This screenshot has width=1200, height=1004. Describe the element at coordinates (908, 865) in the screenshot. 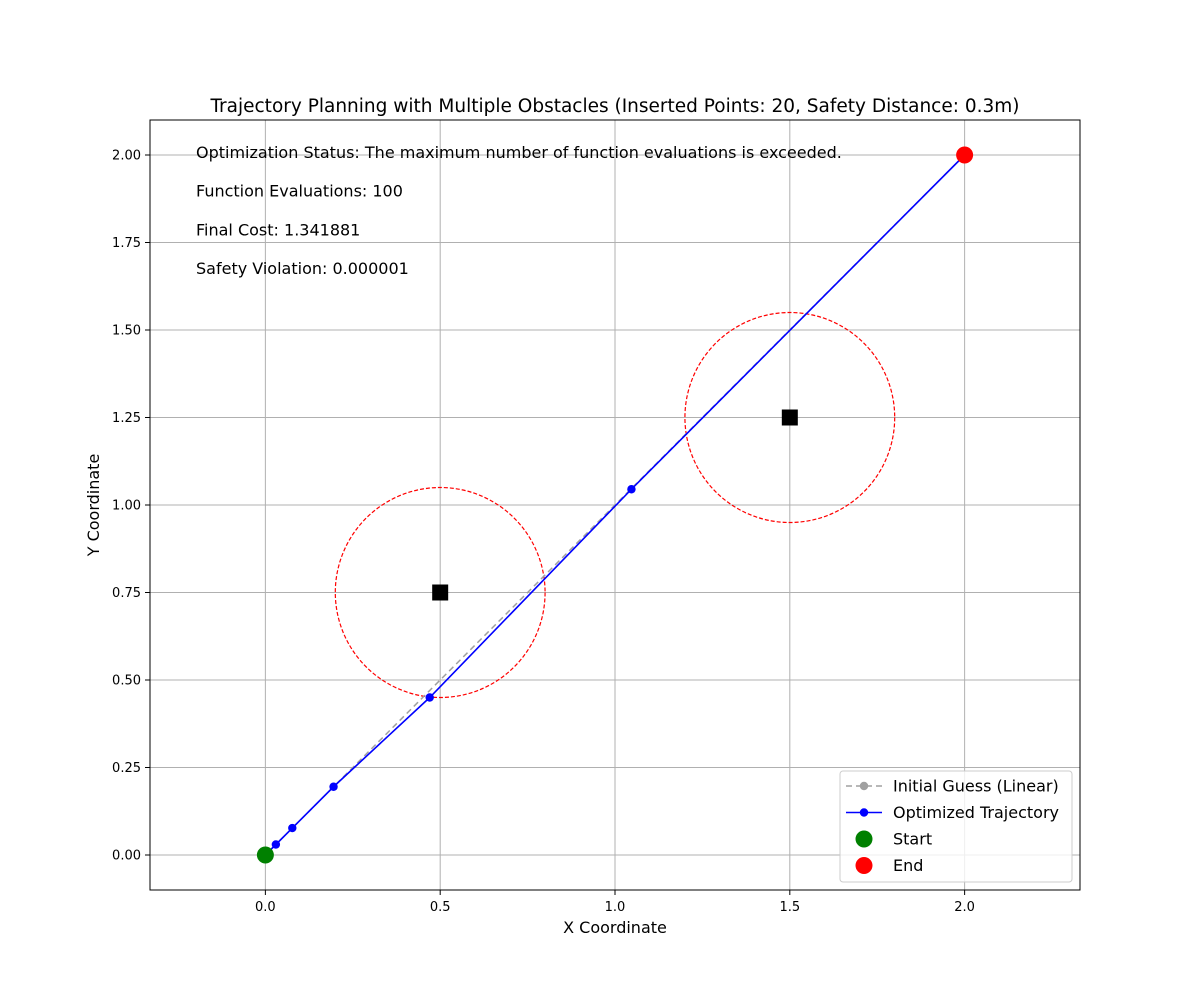

I see `legend-end-label: End` at that location.